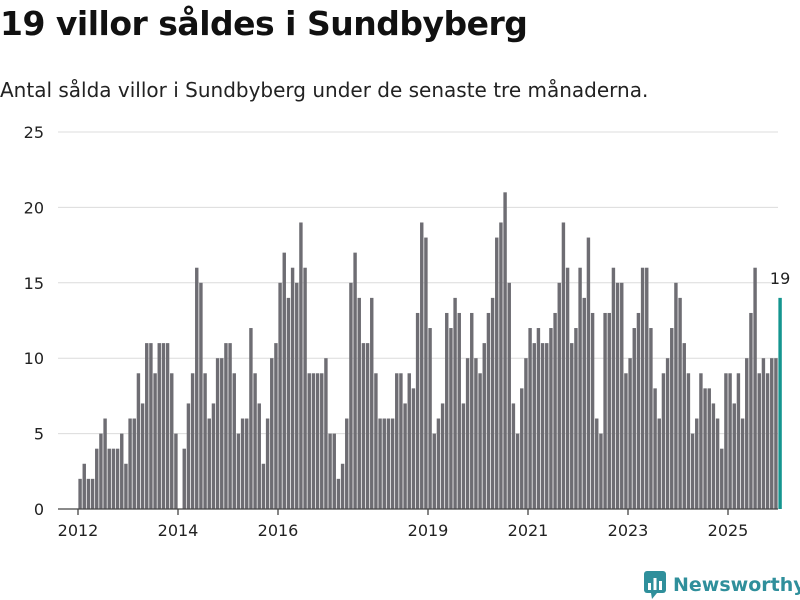 The height and width of the screenshot is (600, 800). Describe the element at coordinates (34, 207) in the screenshot. I see `y-tick-label: 20` at that location.